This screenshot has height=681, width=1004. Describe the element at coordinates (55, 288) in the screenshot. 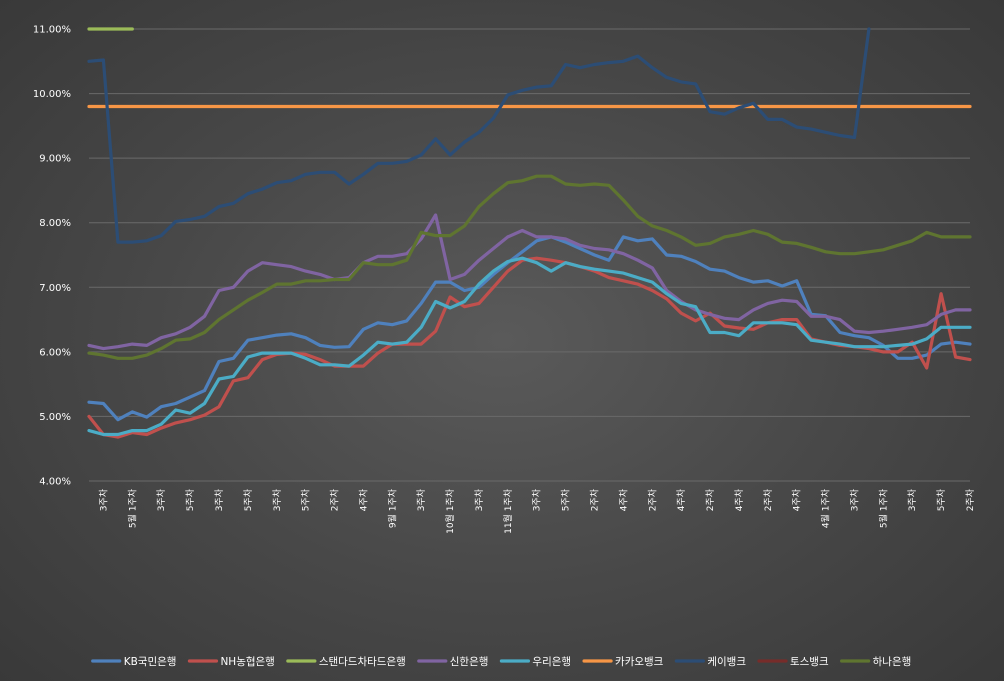

I see `y-tick-label: 7.00%` at that location.